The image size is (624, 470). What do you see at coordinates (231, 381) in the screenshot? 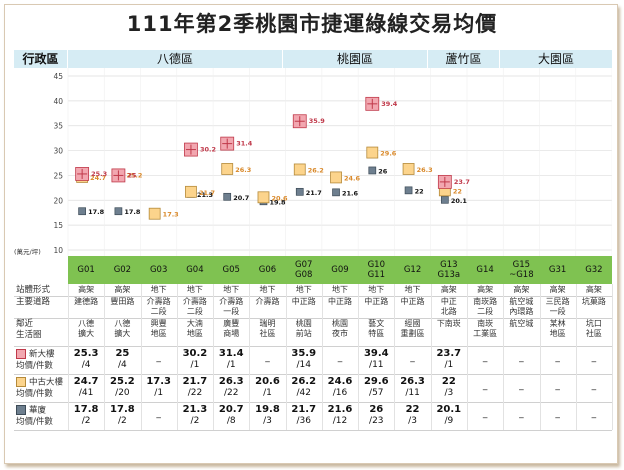
I see `price-value: 26.3` at bounding box center [231, 381].